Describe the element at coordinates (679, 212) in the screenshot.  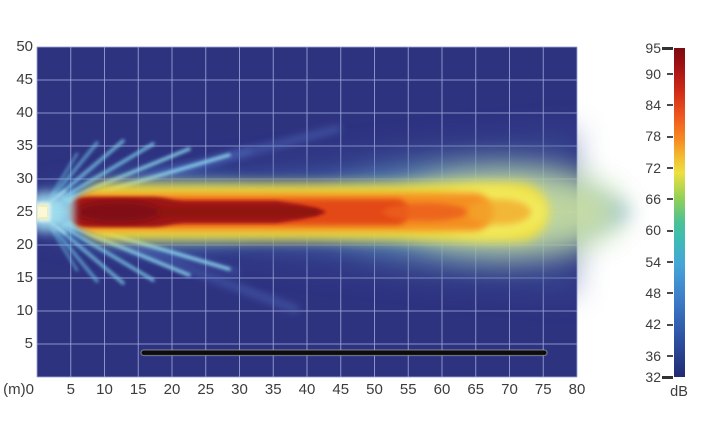
I see `colorbar` at that location.